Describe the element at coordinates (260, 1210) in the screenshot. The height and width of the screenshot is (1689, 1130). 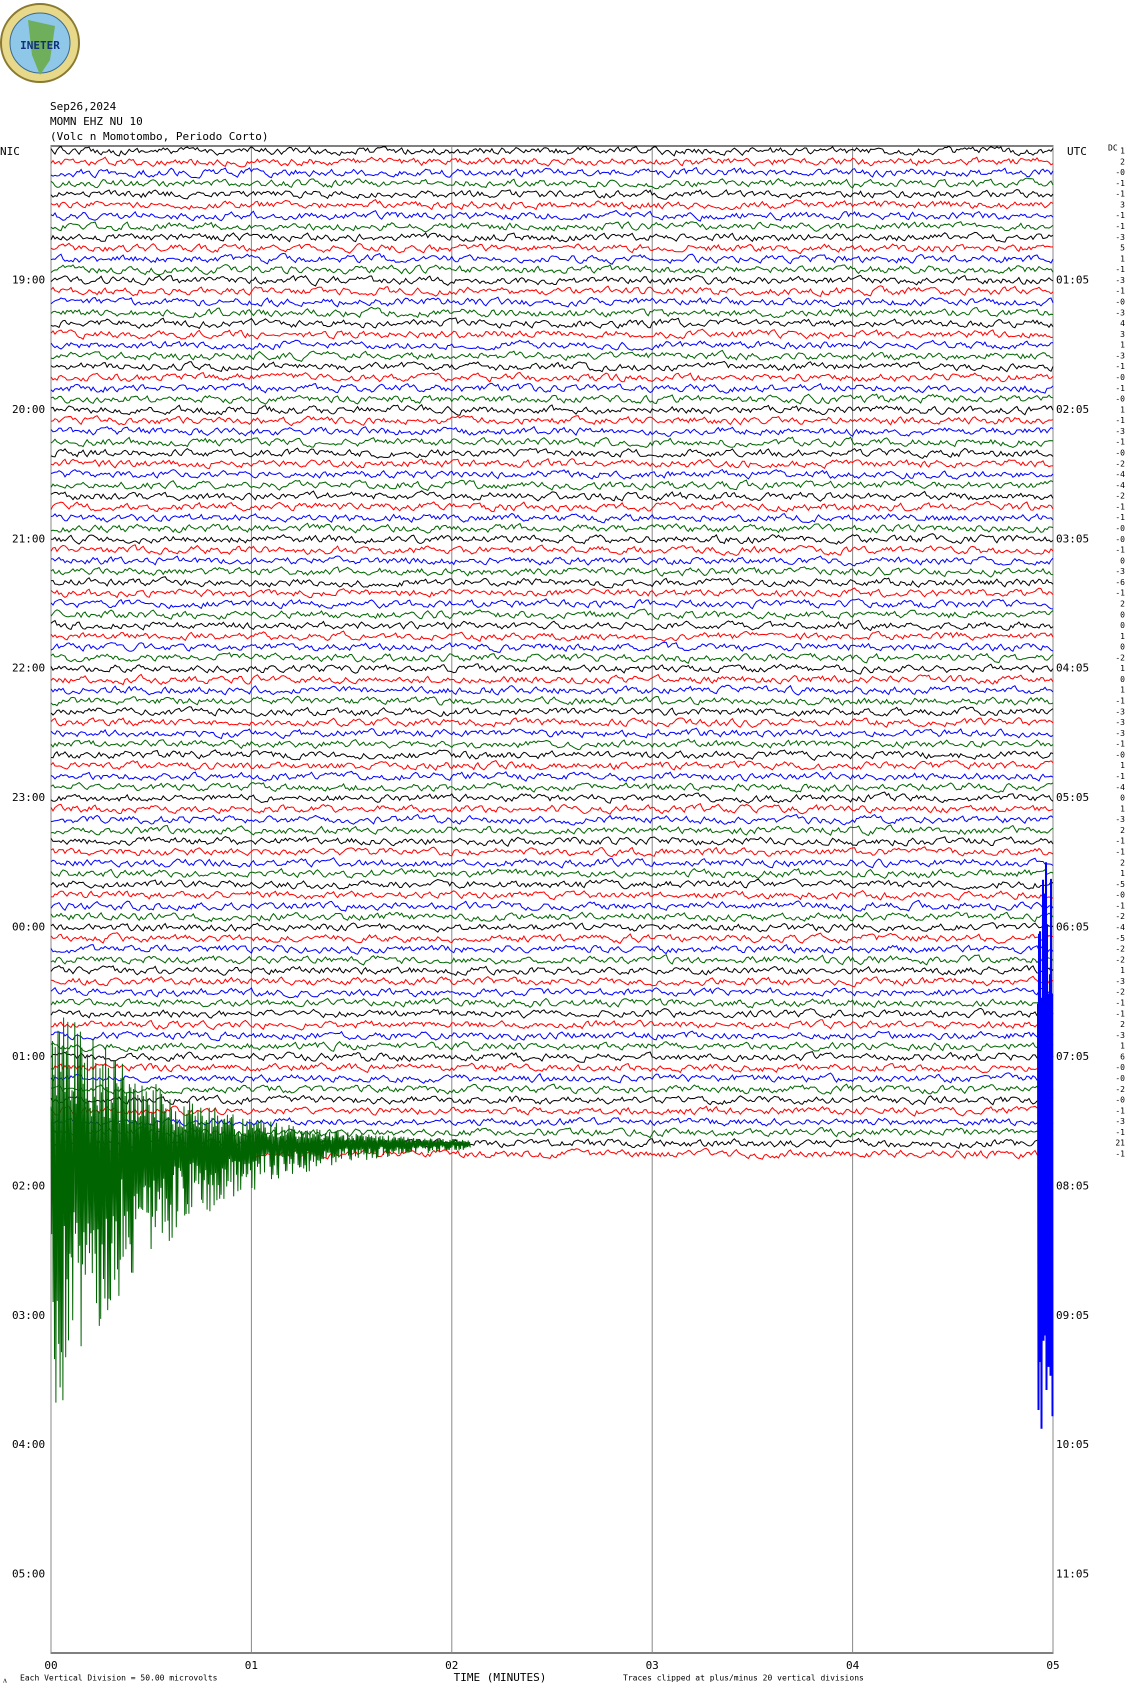
I see `event-burst` at that location.